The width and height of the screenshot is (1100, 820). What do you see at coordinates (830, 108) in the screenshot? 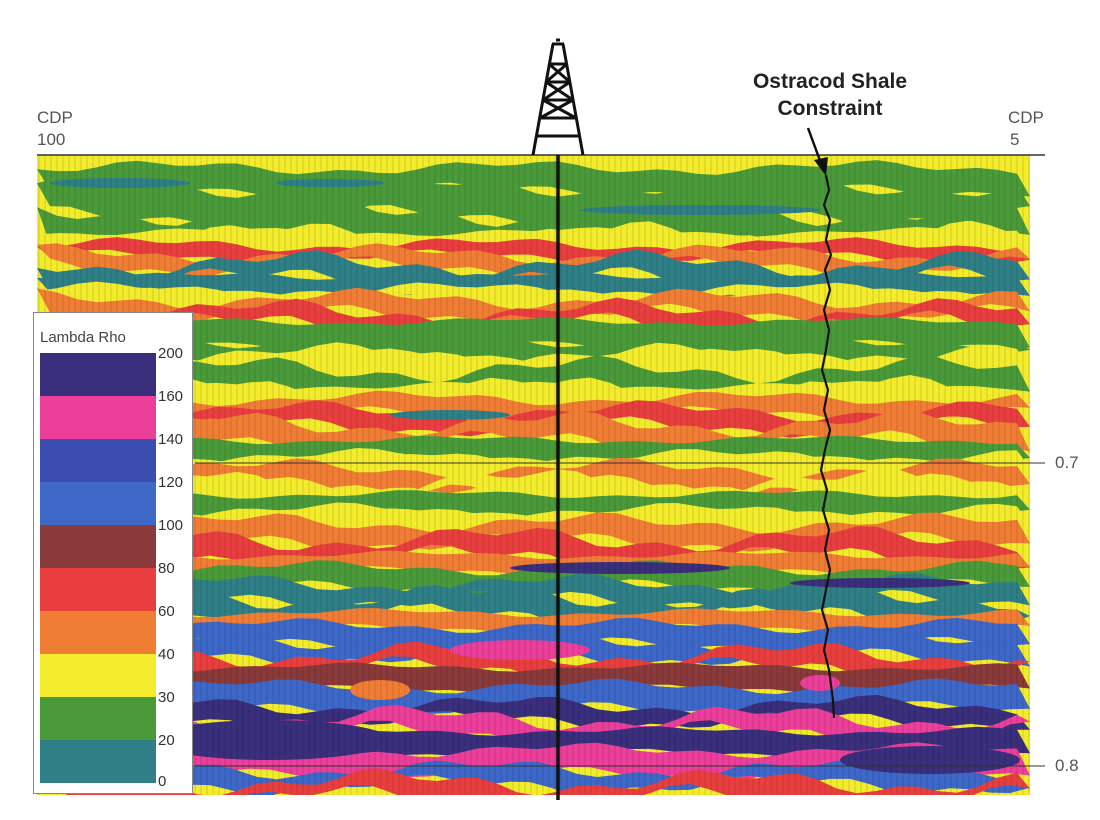
I see `annotation-line-2: Constraint` at bounding box center [830, 108].